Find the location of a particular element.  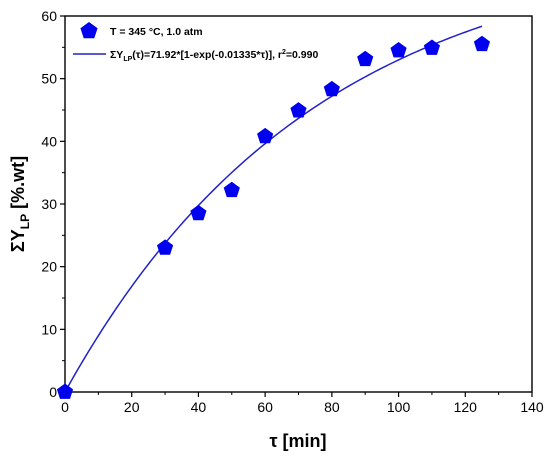

y-tick-label: 50 is located at coordinates (49, 79).